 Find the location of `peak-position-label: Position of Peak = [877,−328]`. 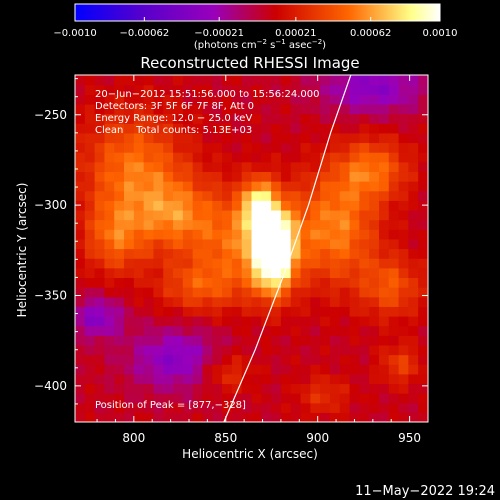

peak-position-label: Position of Peak = [877,−328] is located at coordinates (170, 405).